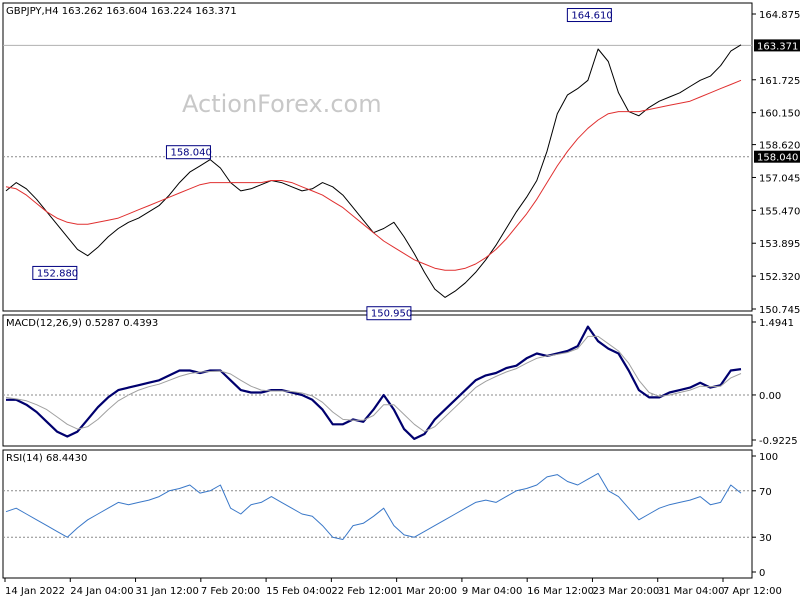 The image size is (800, 600). I want to click on x-tick-label: 1 Mar 20:00, so click(427, 591).